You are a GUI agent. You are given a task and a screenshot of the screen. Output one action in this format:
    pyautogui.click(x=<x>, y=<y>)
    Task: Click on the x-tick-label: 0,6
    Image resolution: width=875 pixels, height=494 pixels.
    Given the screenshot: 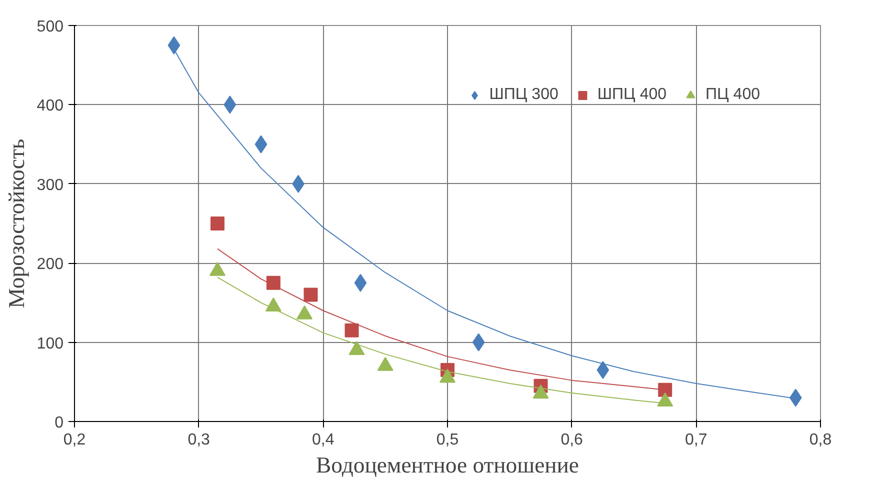 What is the action you would take?
    pyautogui.click(x=572, y=440)
    